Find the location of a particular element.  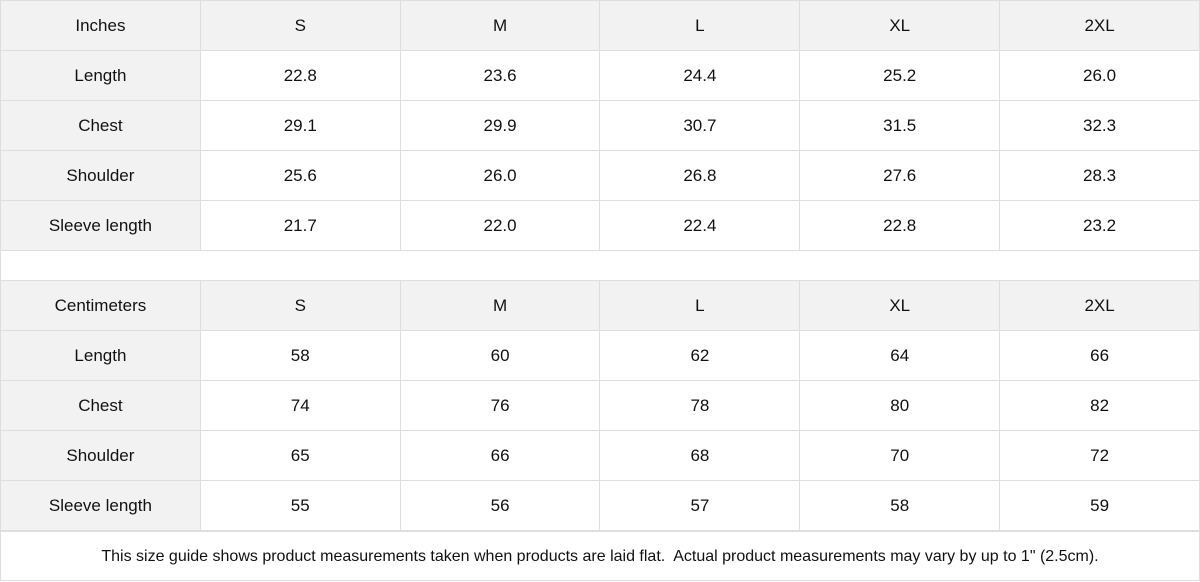

header-row: Centimeters S M L XL 2XL is located at coordinates (600, 305).